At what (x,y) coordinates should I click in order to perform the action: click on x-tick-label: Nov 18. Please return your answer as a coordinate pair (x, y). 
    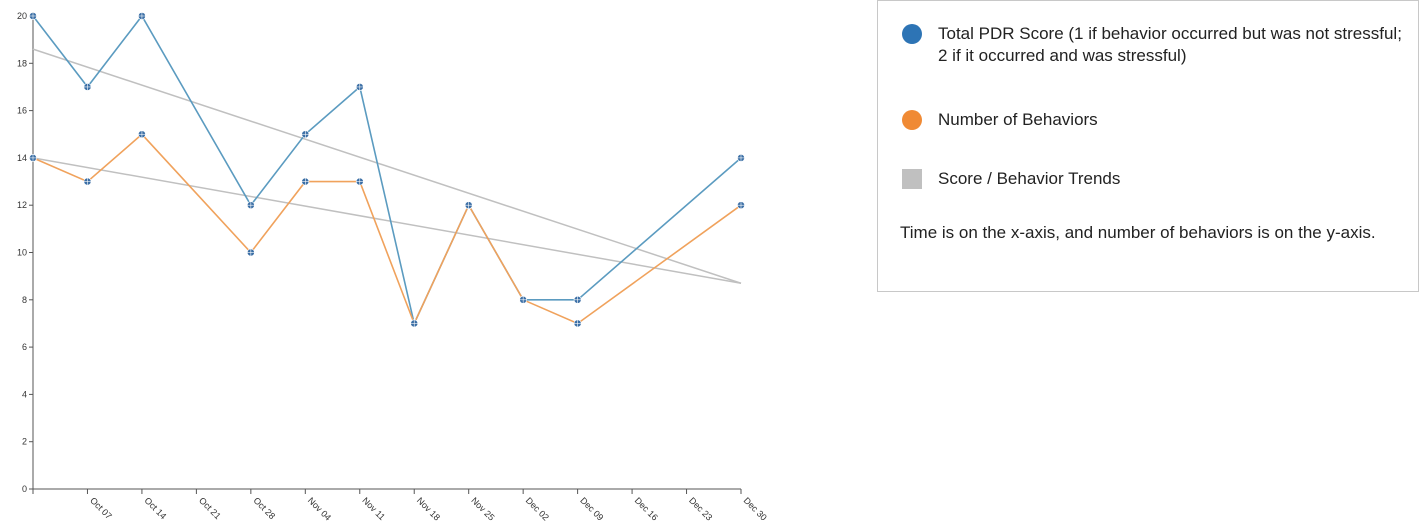
    Looking at the image, I should click on (428, 508).